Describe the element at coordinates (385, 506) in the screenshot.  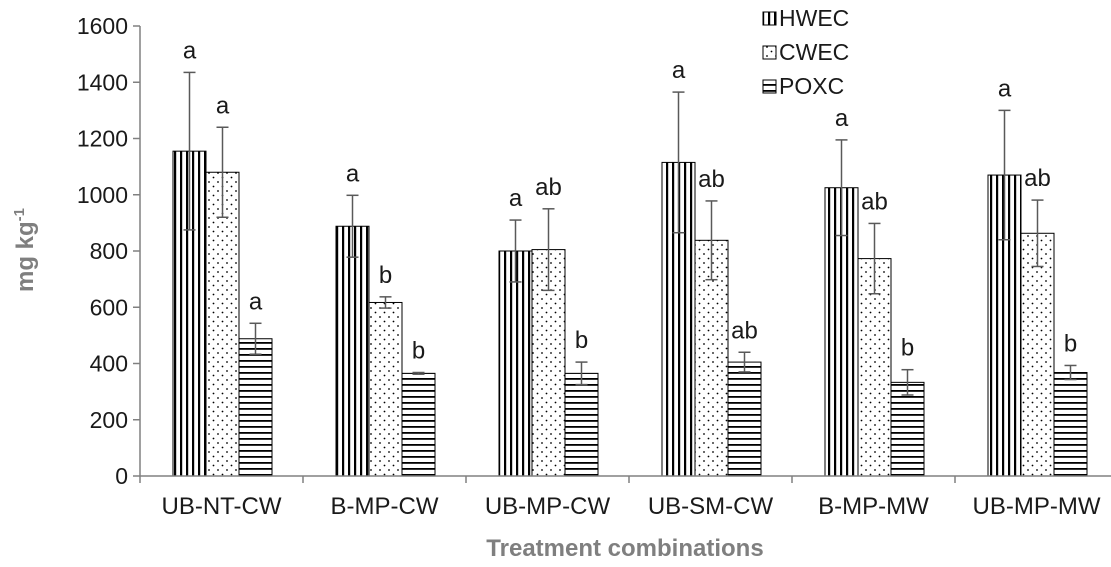
I see `x-category-label: B-MP-CW` at that location.